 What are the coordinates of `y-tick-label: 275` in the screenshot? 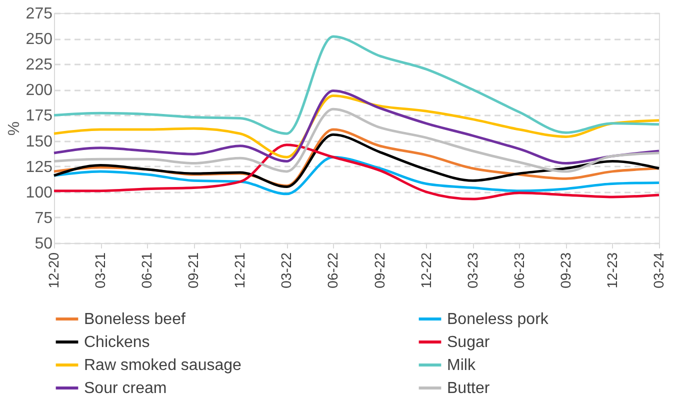 It's located at (39, 14).